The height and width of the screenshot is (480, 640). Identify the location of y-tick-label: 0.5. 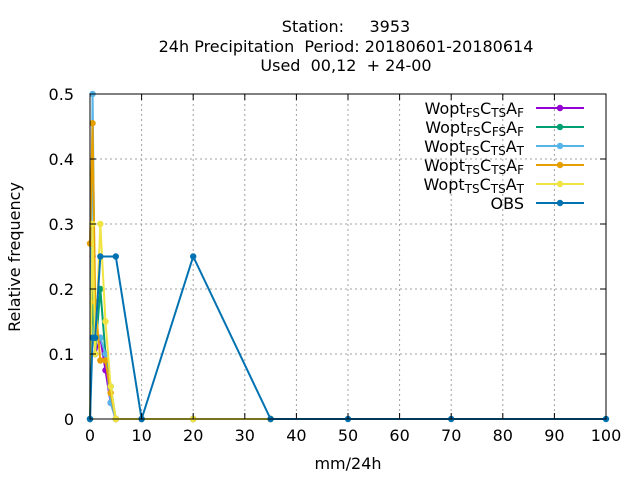
(61, 94).